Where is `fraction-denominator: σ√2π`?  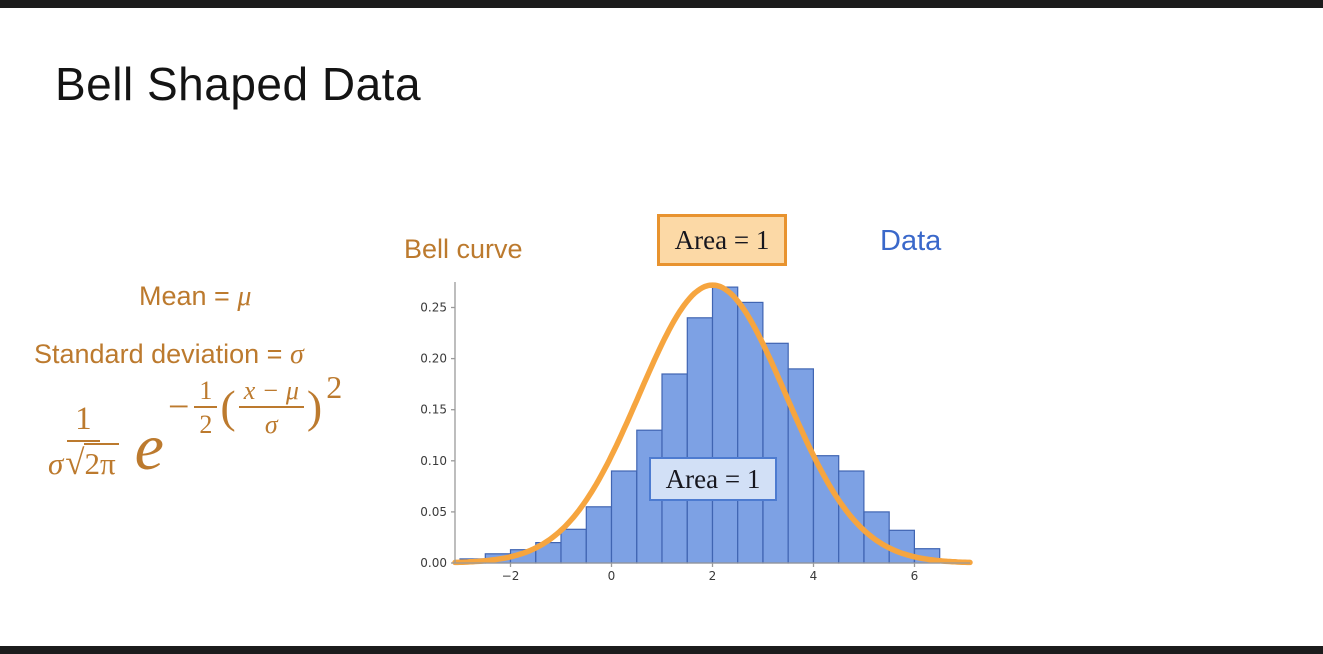
fraction-denominator: σ√2π is located at coordinates (83, 462).